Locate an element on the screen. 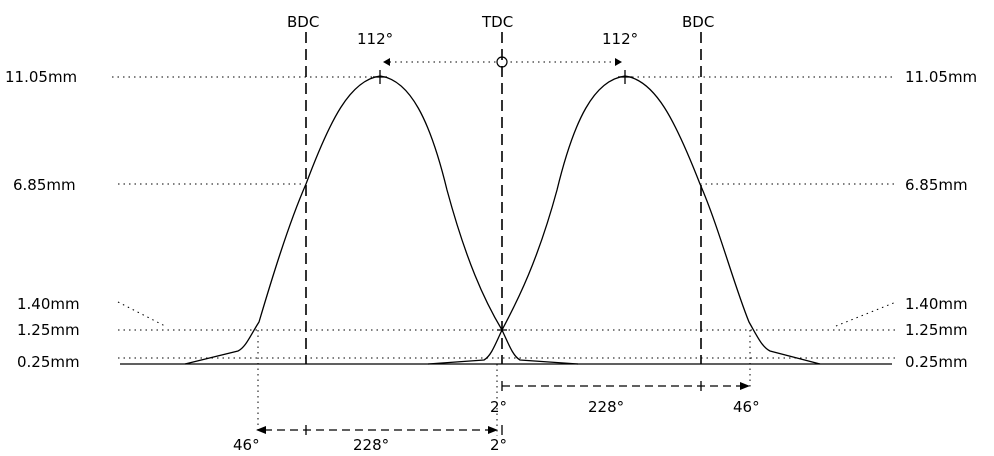 This screenshot has height=456, width=994. peak-arrow-left is located at coordinates (386, 62).